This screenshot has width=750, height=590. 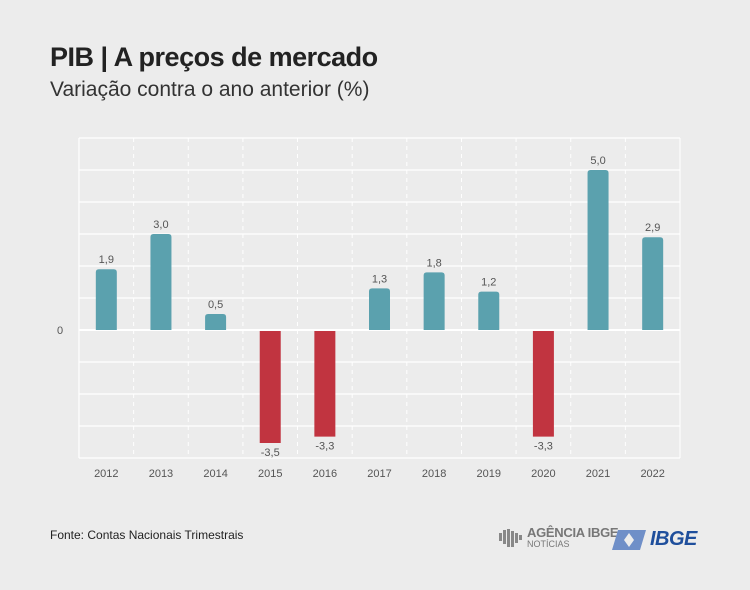 I want to click on x-tick-label: 2016, so click(x=325, y=474).